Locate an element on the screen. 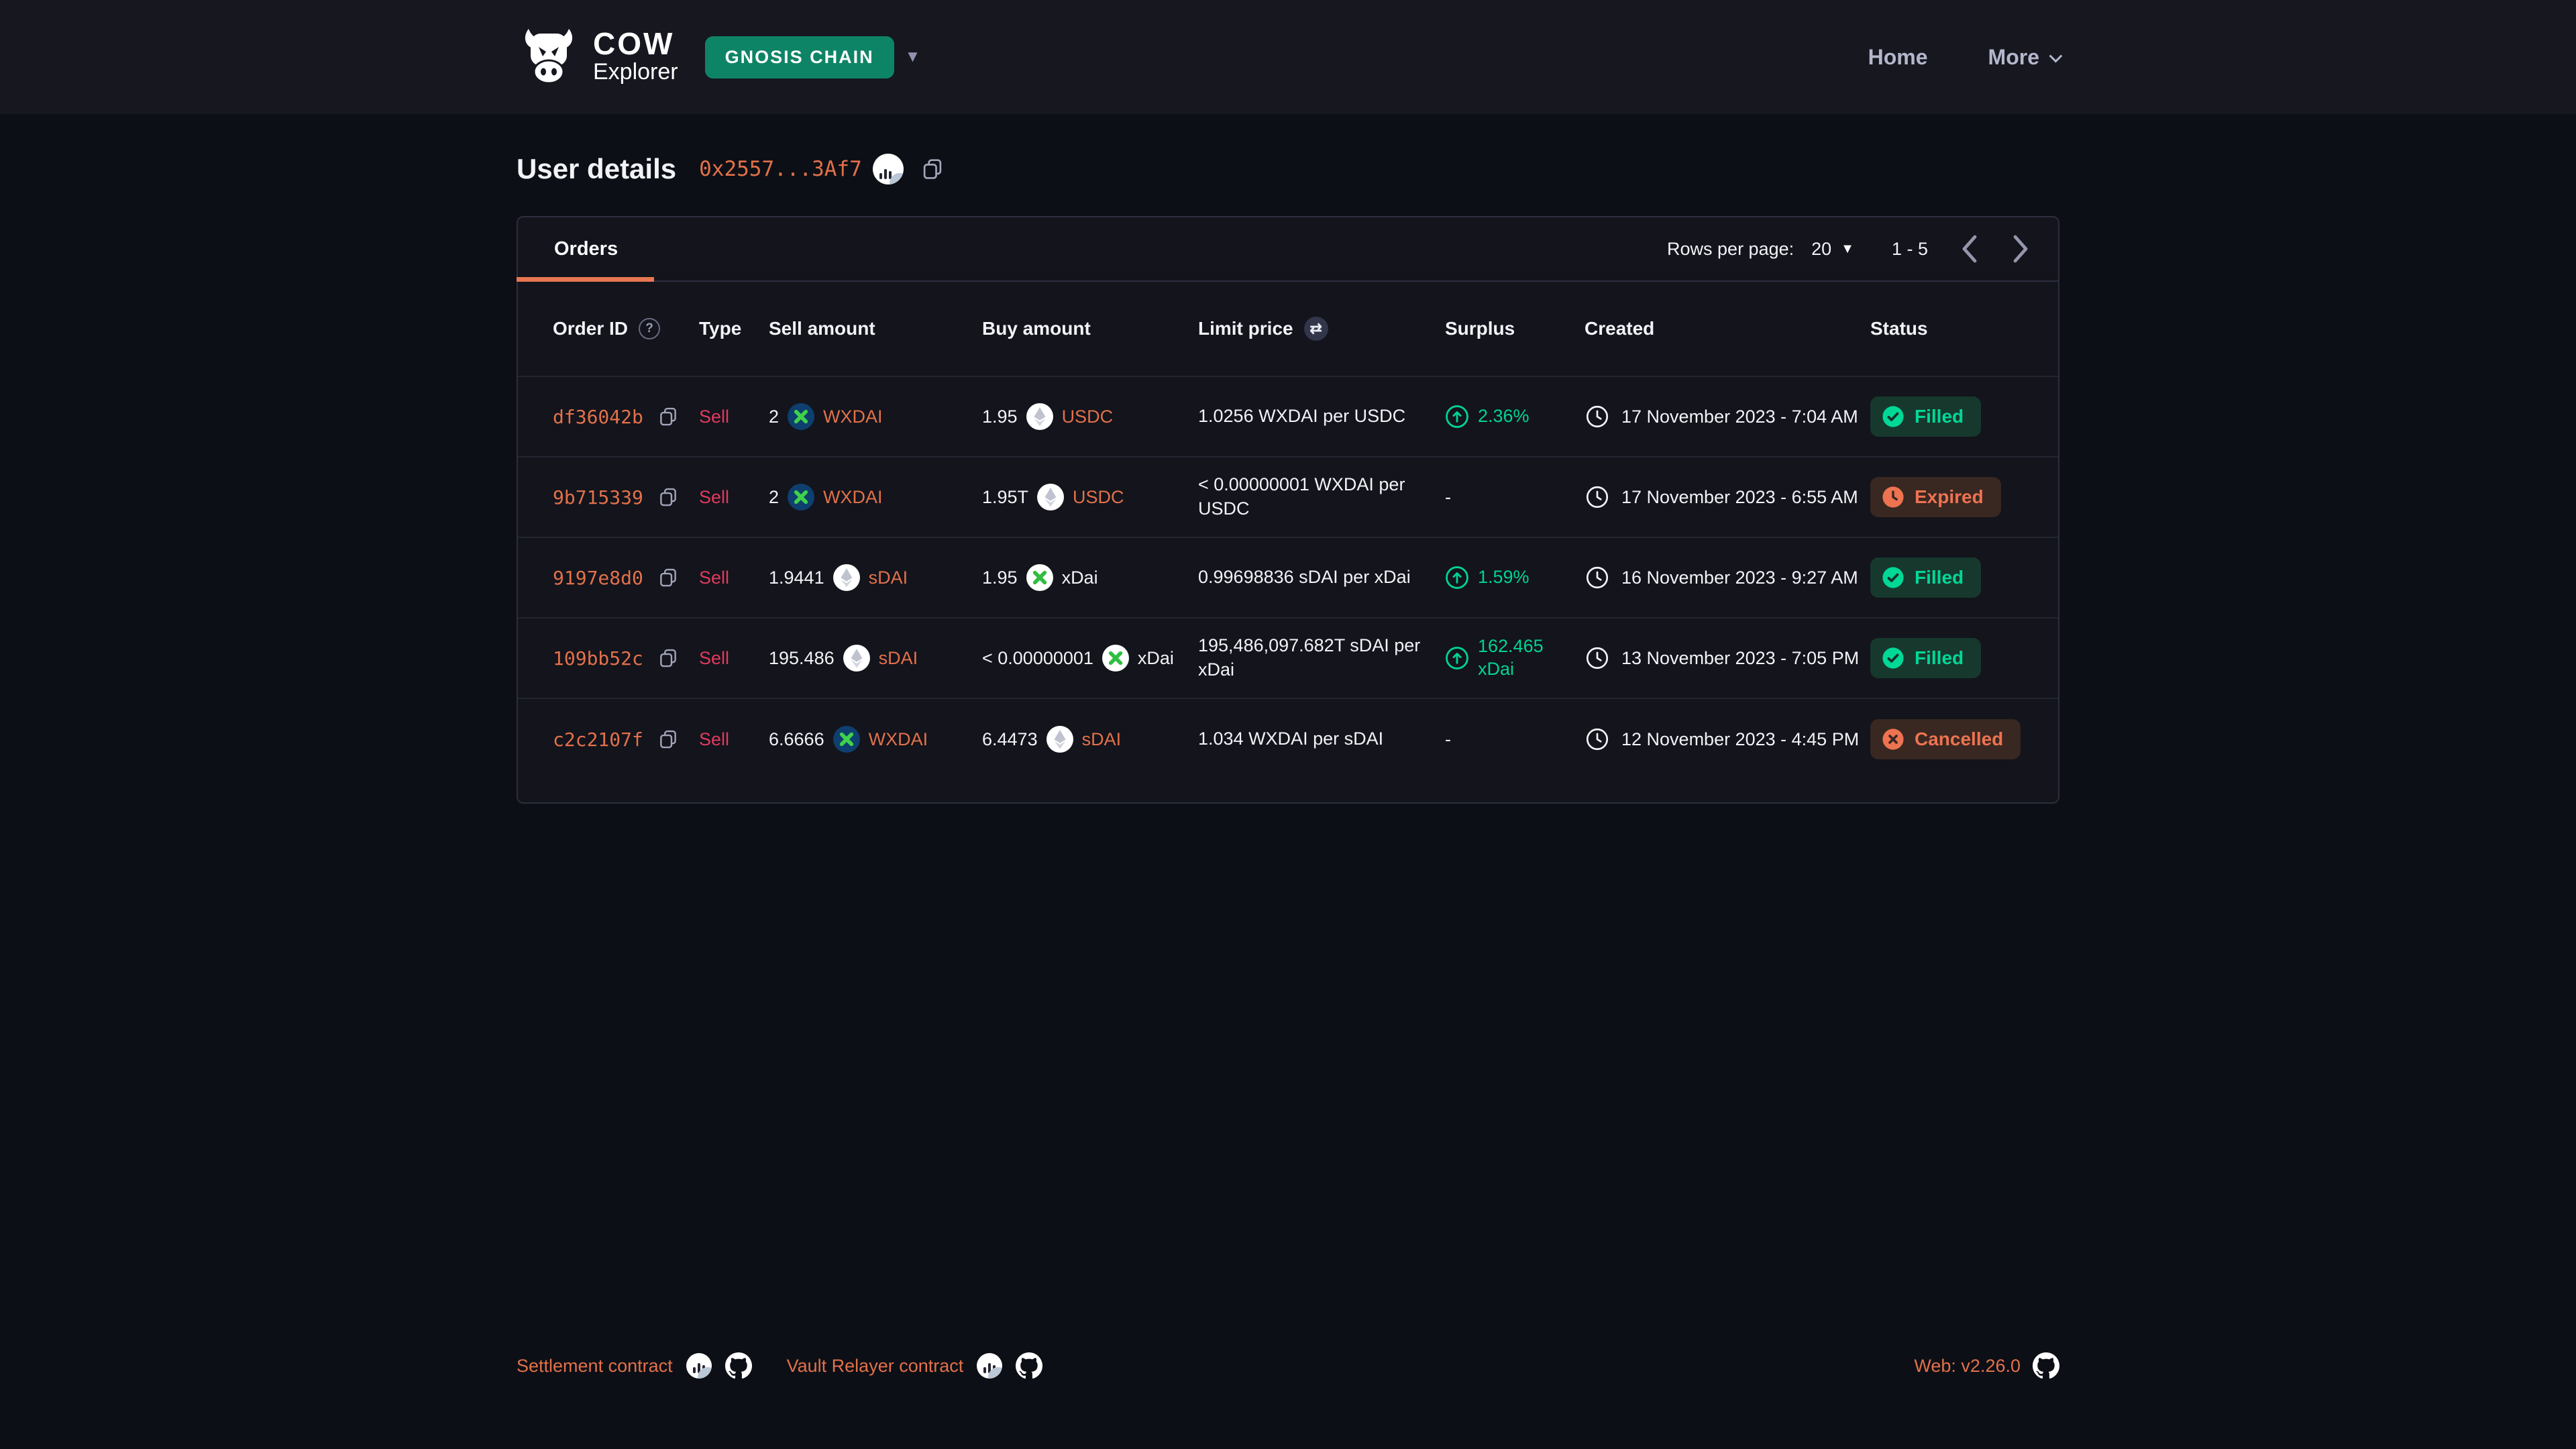 The image size is (2576, 1449). order-id-cell: 9197e8d0 is located at coordinates (626, 577).